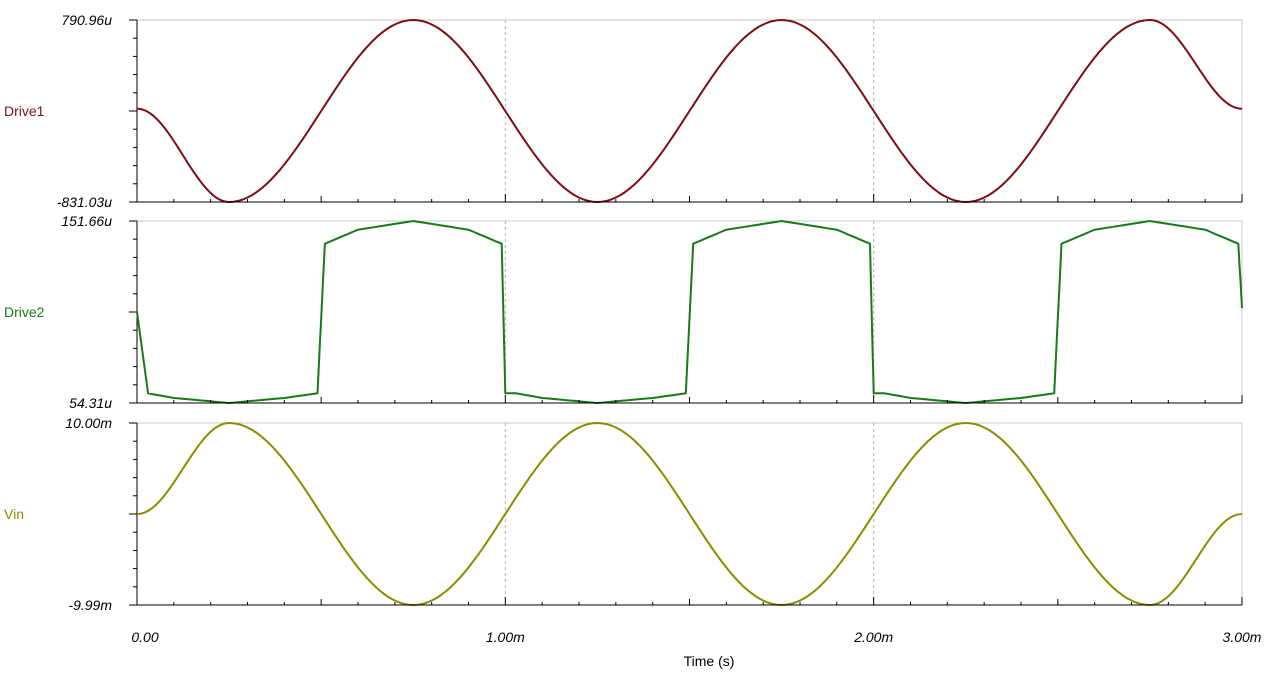 The image size is (1280, 681). Describe the element at coordinates (144, 637) in the screenshot. I see `x-tick-label: 0.00` at that location.